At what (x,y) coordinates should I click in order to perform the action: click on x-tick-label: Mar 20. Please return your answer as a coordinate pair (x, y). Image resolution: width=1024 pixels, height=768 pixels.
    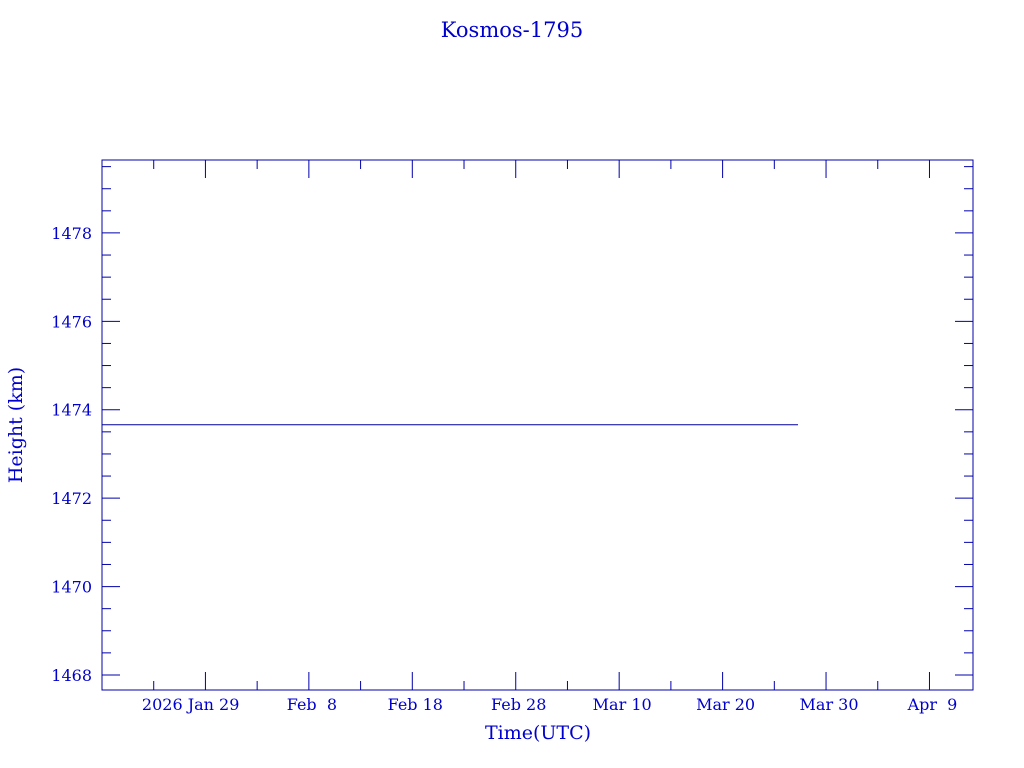
    Looking at the image, I should click on (725, 704).